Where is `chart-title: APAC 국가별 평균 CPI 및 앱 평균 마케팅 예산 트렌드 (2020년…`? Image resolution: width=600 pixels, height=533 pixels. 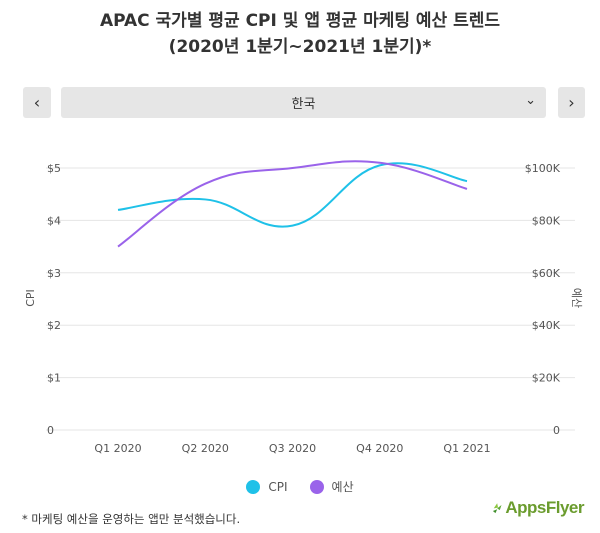
chart-title: APAC 국가별 평균 CPI 및 앱 평균 마케팅 예산 트렌드 (2020년… is located at coordinates (300, 34).